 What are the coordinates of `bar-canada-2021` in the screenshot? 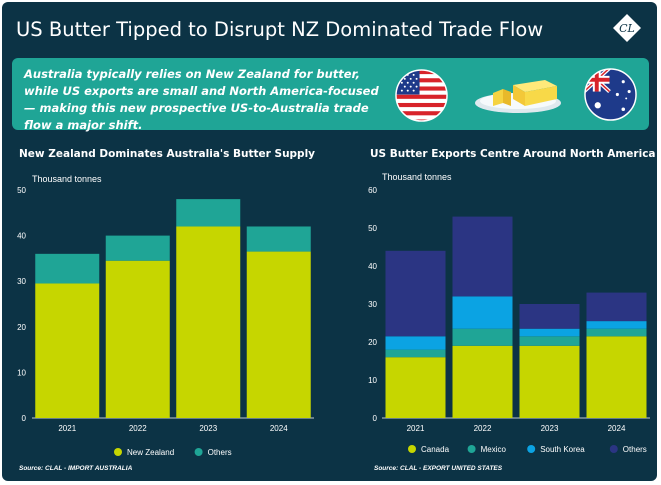 It's located at (415, 387).